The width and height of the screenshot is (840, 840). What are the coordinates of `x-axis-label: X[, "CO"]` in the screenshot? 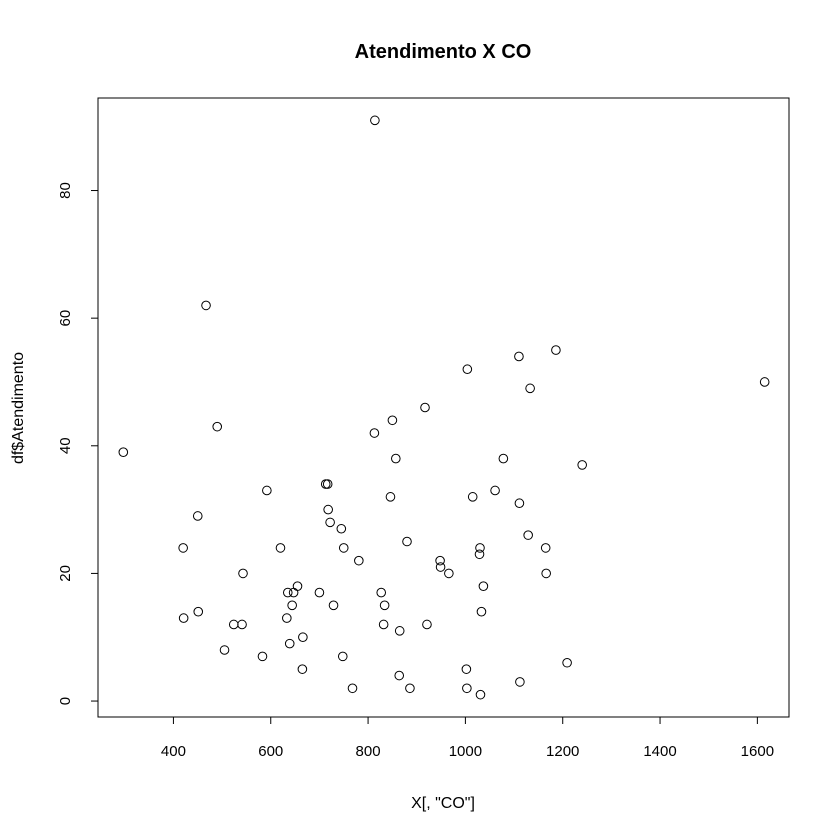 It's located at (443, 803).